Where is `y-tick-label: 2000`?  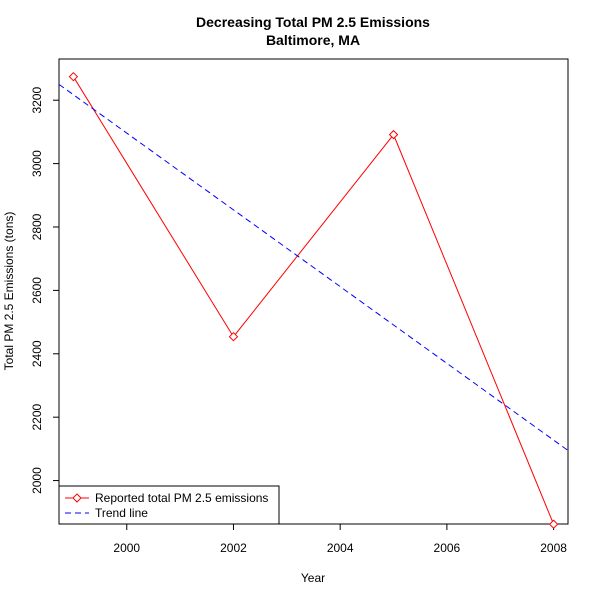
y-tick-label: 2000 is located at coordinates (37, 480).